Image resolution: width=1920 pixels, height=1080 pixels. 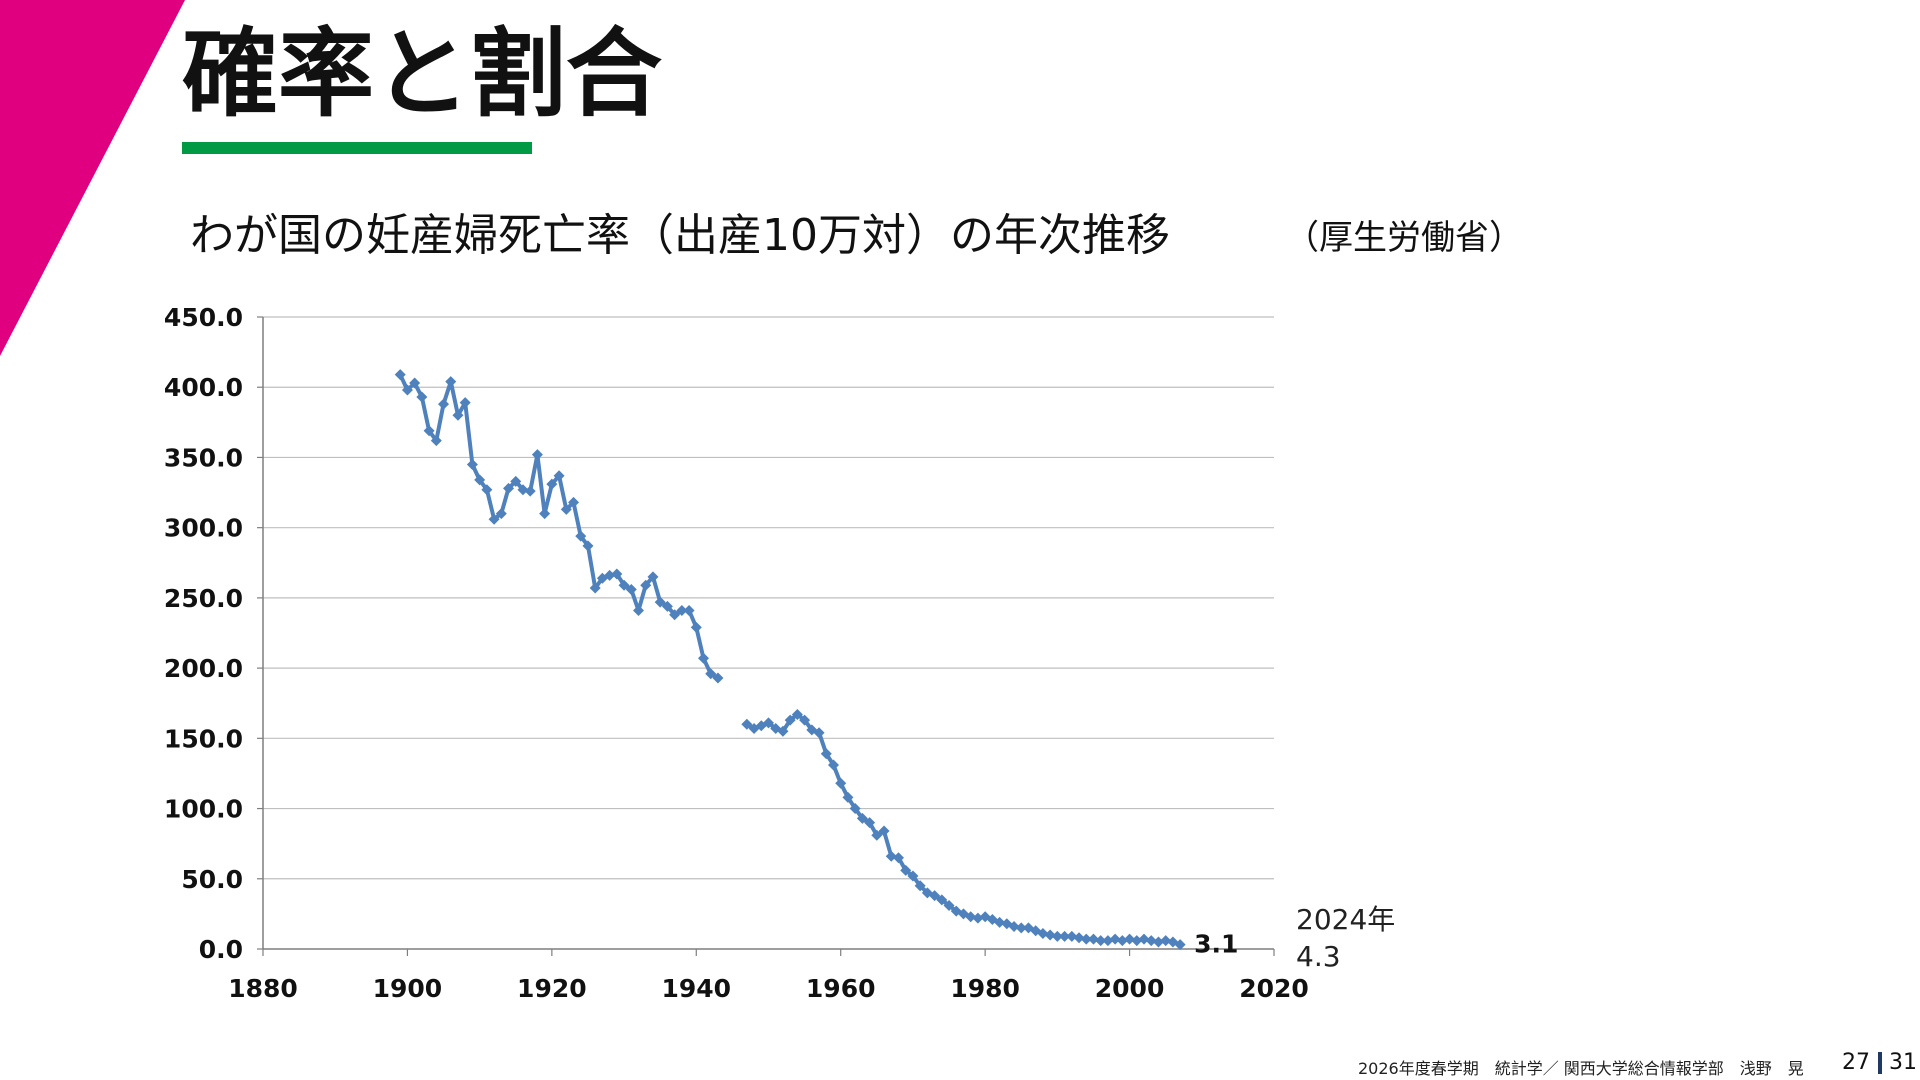 What do you see at coordinates (558, 526) in the screenshot?
I see `series-line` at bounding box center [558, 526].